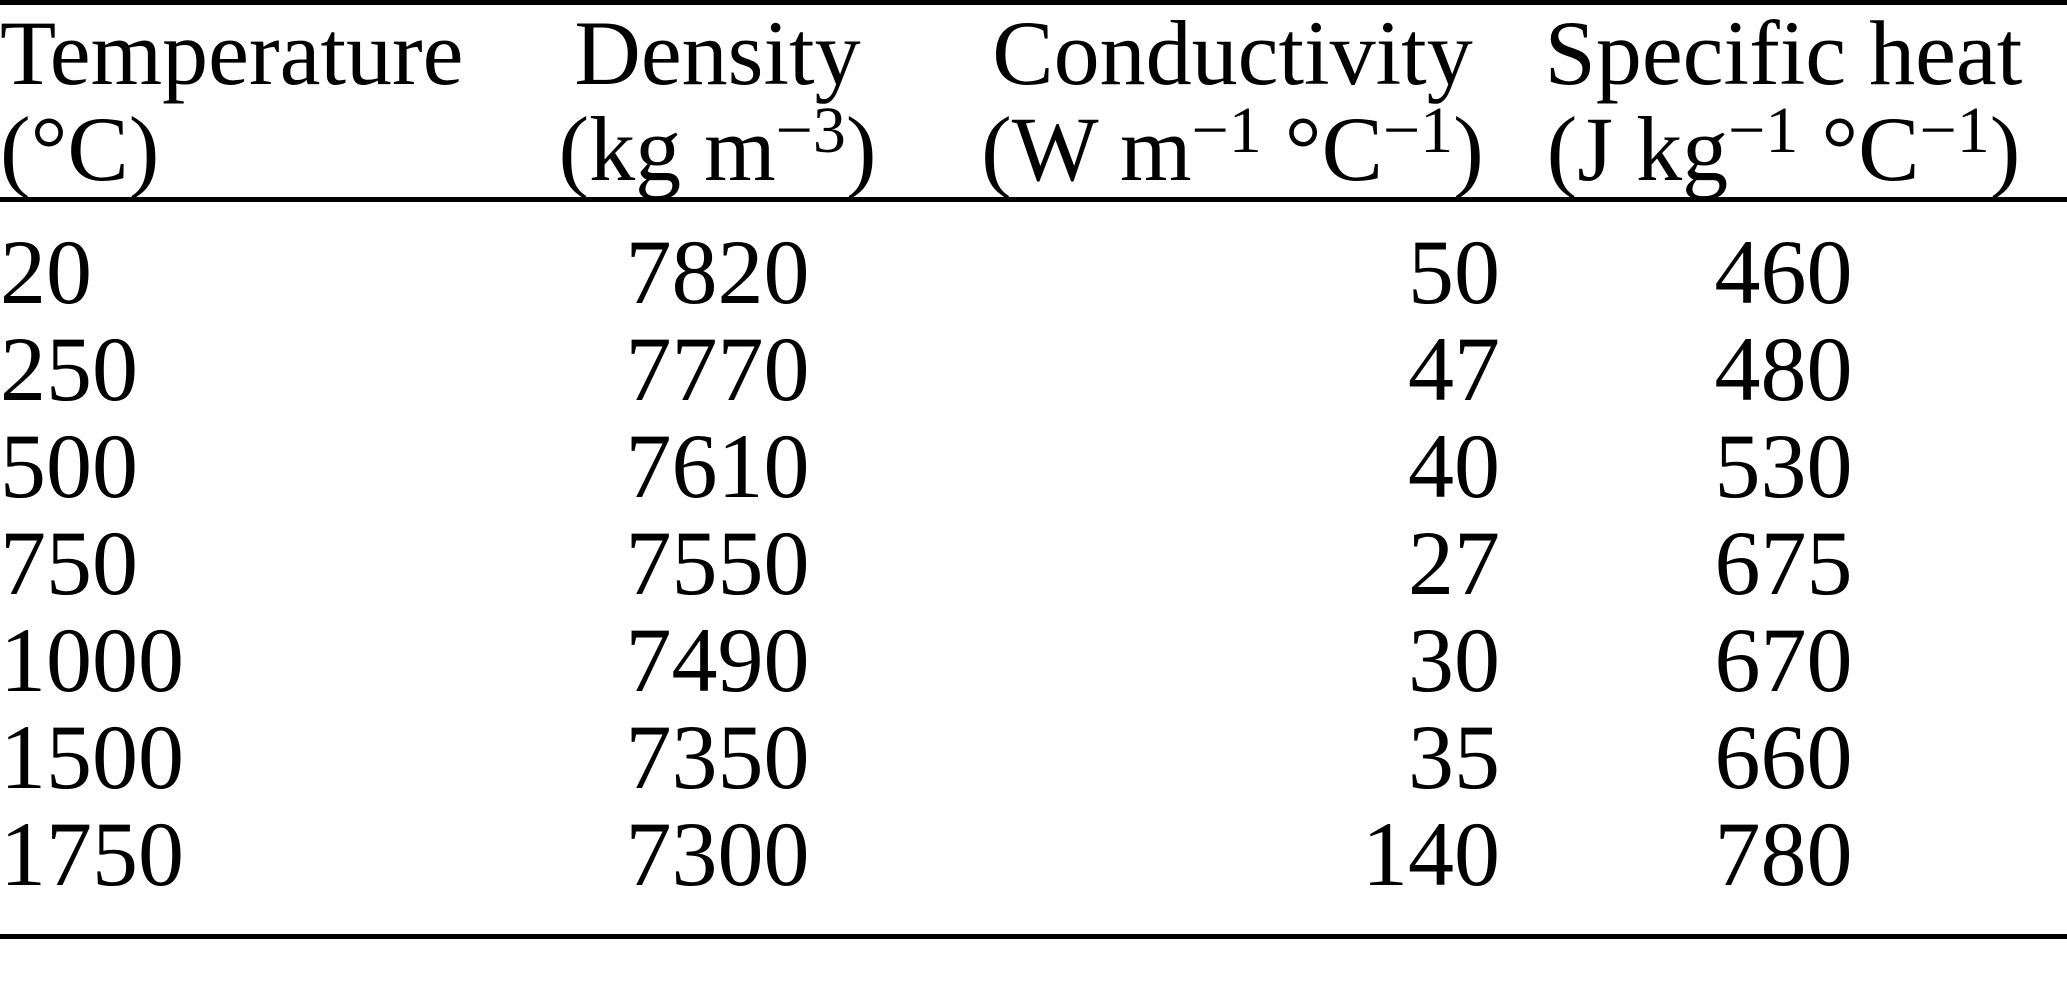  I want to click on column-unit: (W m−1 °C−1), so click(1232, 149).